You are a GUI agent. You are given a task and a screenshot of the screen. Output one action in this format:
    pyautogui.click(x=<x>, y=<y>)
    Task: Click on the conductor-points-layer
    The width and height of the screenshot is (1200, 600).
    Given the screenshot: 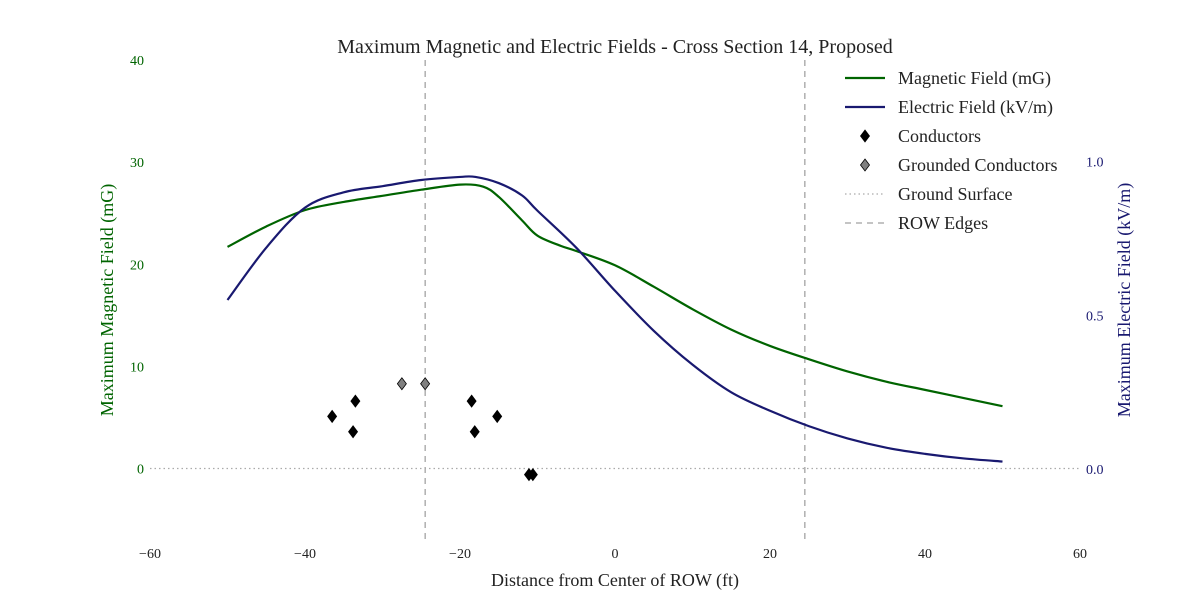 What is the action you would take?
    pyautogui.click(x=432, y=429)
    